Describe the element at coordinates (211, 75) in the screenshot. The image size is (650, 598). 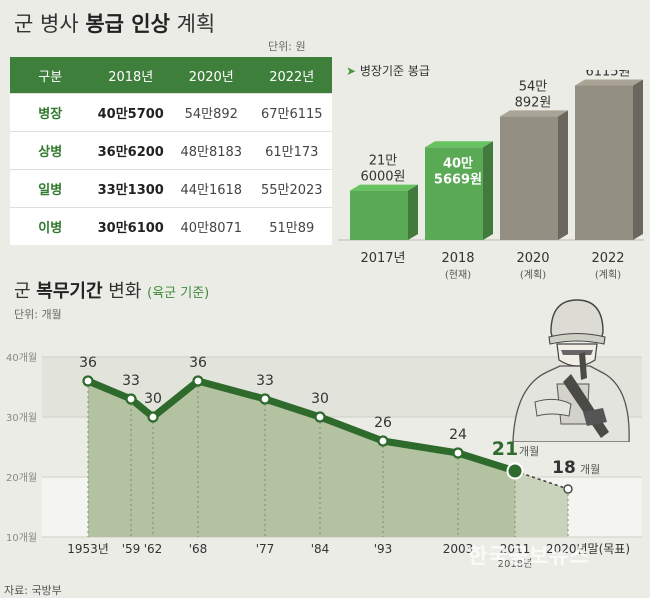
I see `column-header: 2020년` at that location.